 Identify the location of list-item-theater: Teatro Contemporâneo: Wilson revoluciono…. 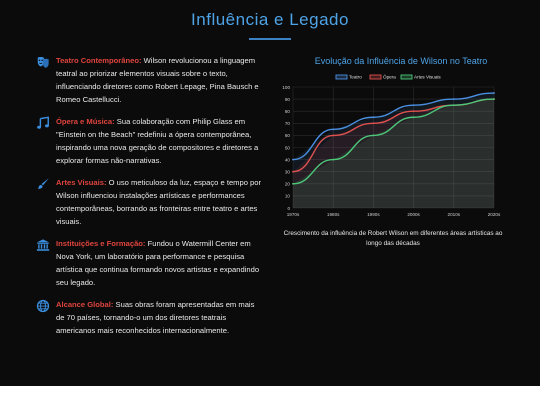
(150, 80).